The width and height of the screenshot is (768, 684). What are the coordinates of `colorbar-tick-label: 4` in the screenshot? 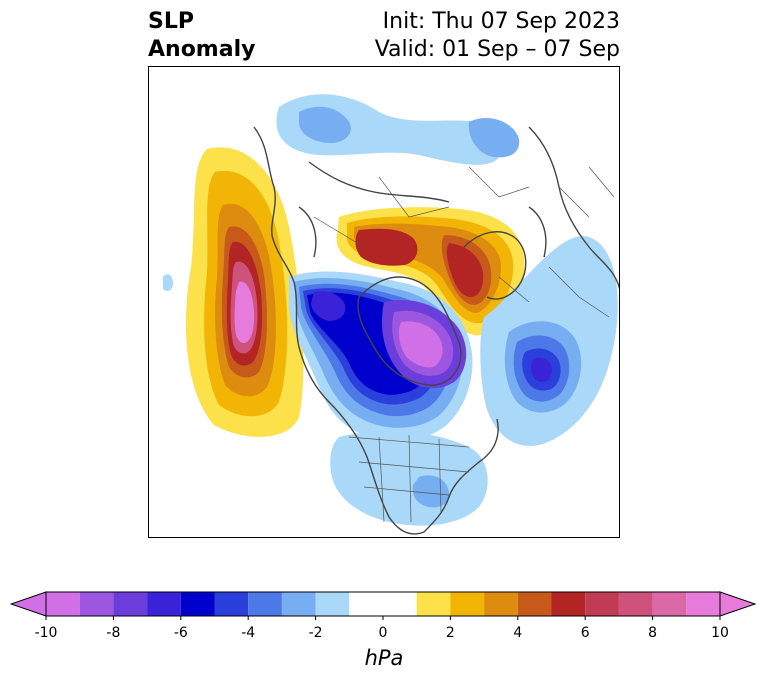 It's located at (518, 633).